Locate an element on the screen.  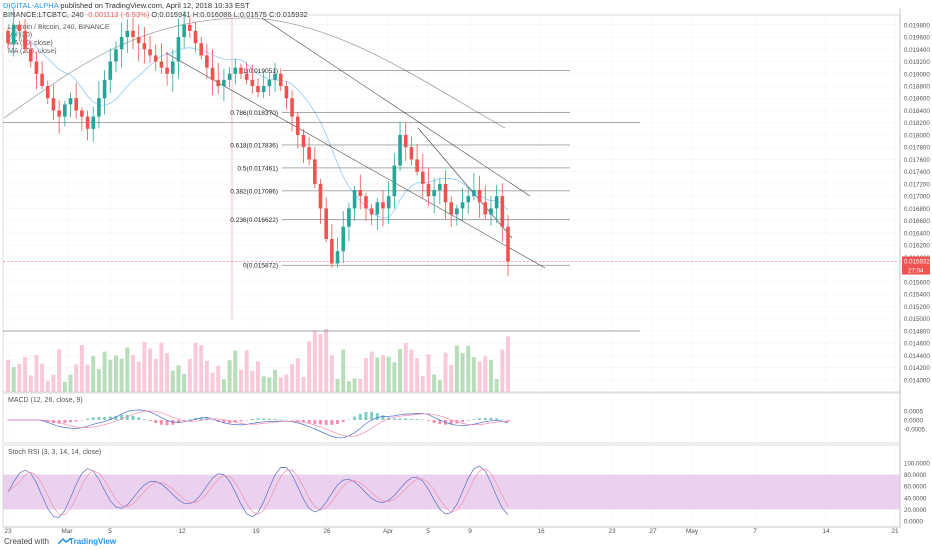
price-tick-label: 0.014800 is located at coordinates (917, 331).